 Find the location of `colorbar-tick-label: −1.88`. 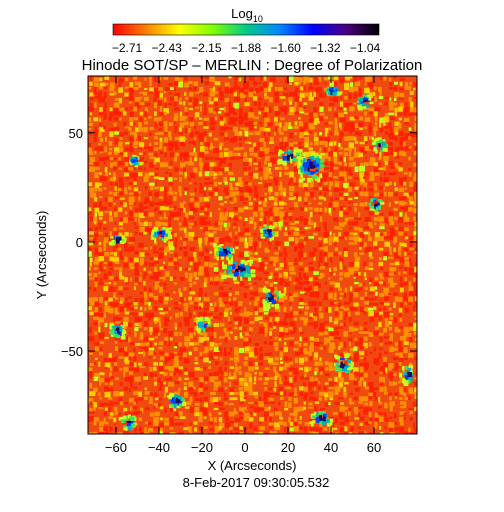

colorbar-tick-label: −1.88 is located at coordinates (246, 48).